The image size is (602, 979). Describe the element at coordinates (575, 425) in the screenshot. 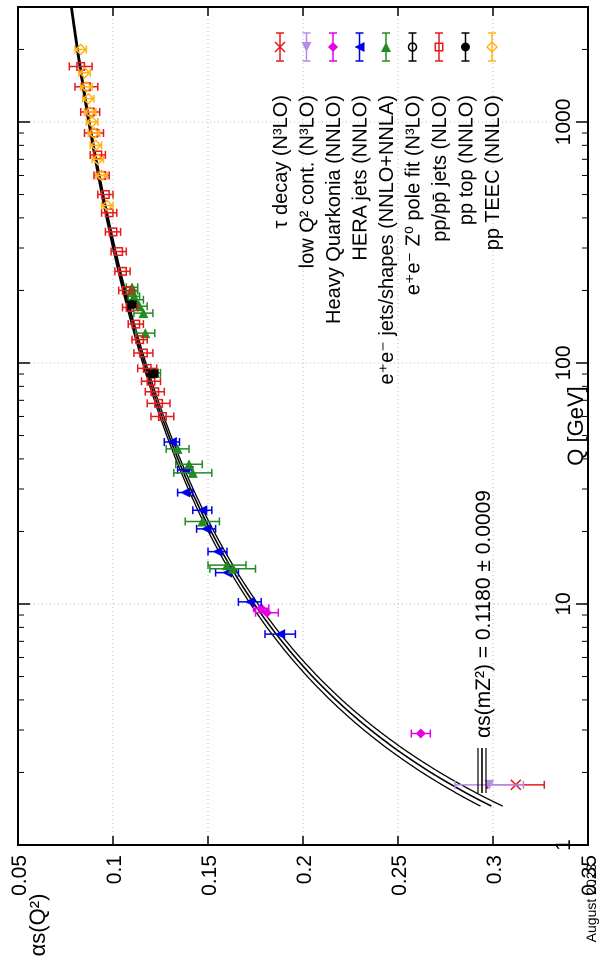

I see `x-axis-label: Q [GeV]` at that location.